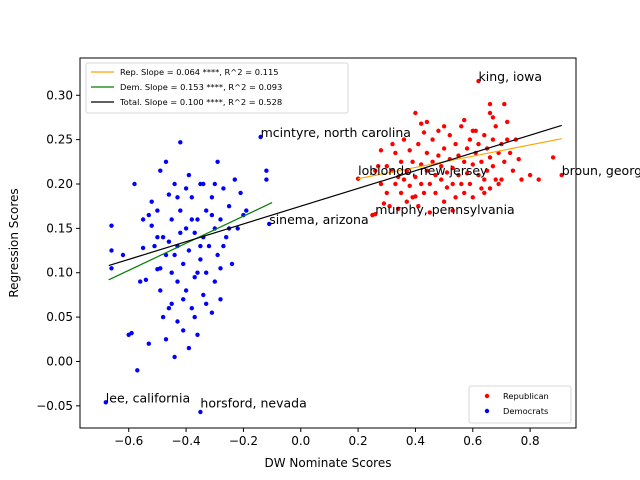  What do you see at coordinates (415, 441) in the screenshot?
I see `x-tick-label: 0.4` at bounding box center [415, 441].